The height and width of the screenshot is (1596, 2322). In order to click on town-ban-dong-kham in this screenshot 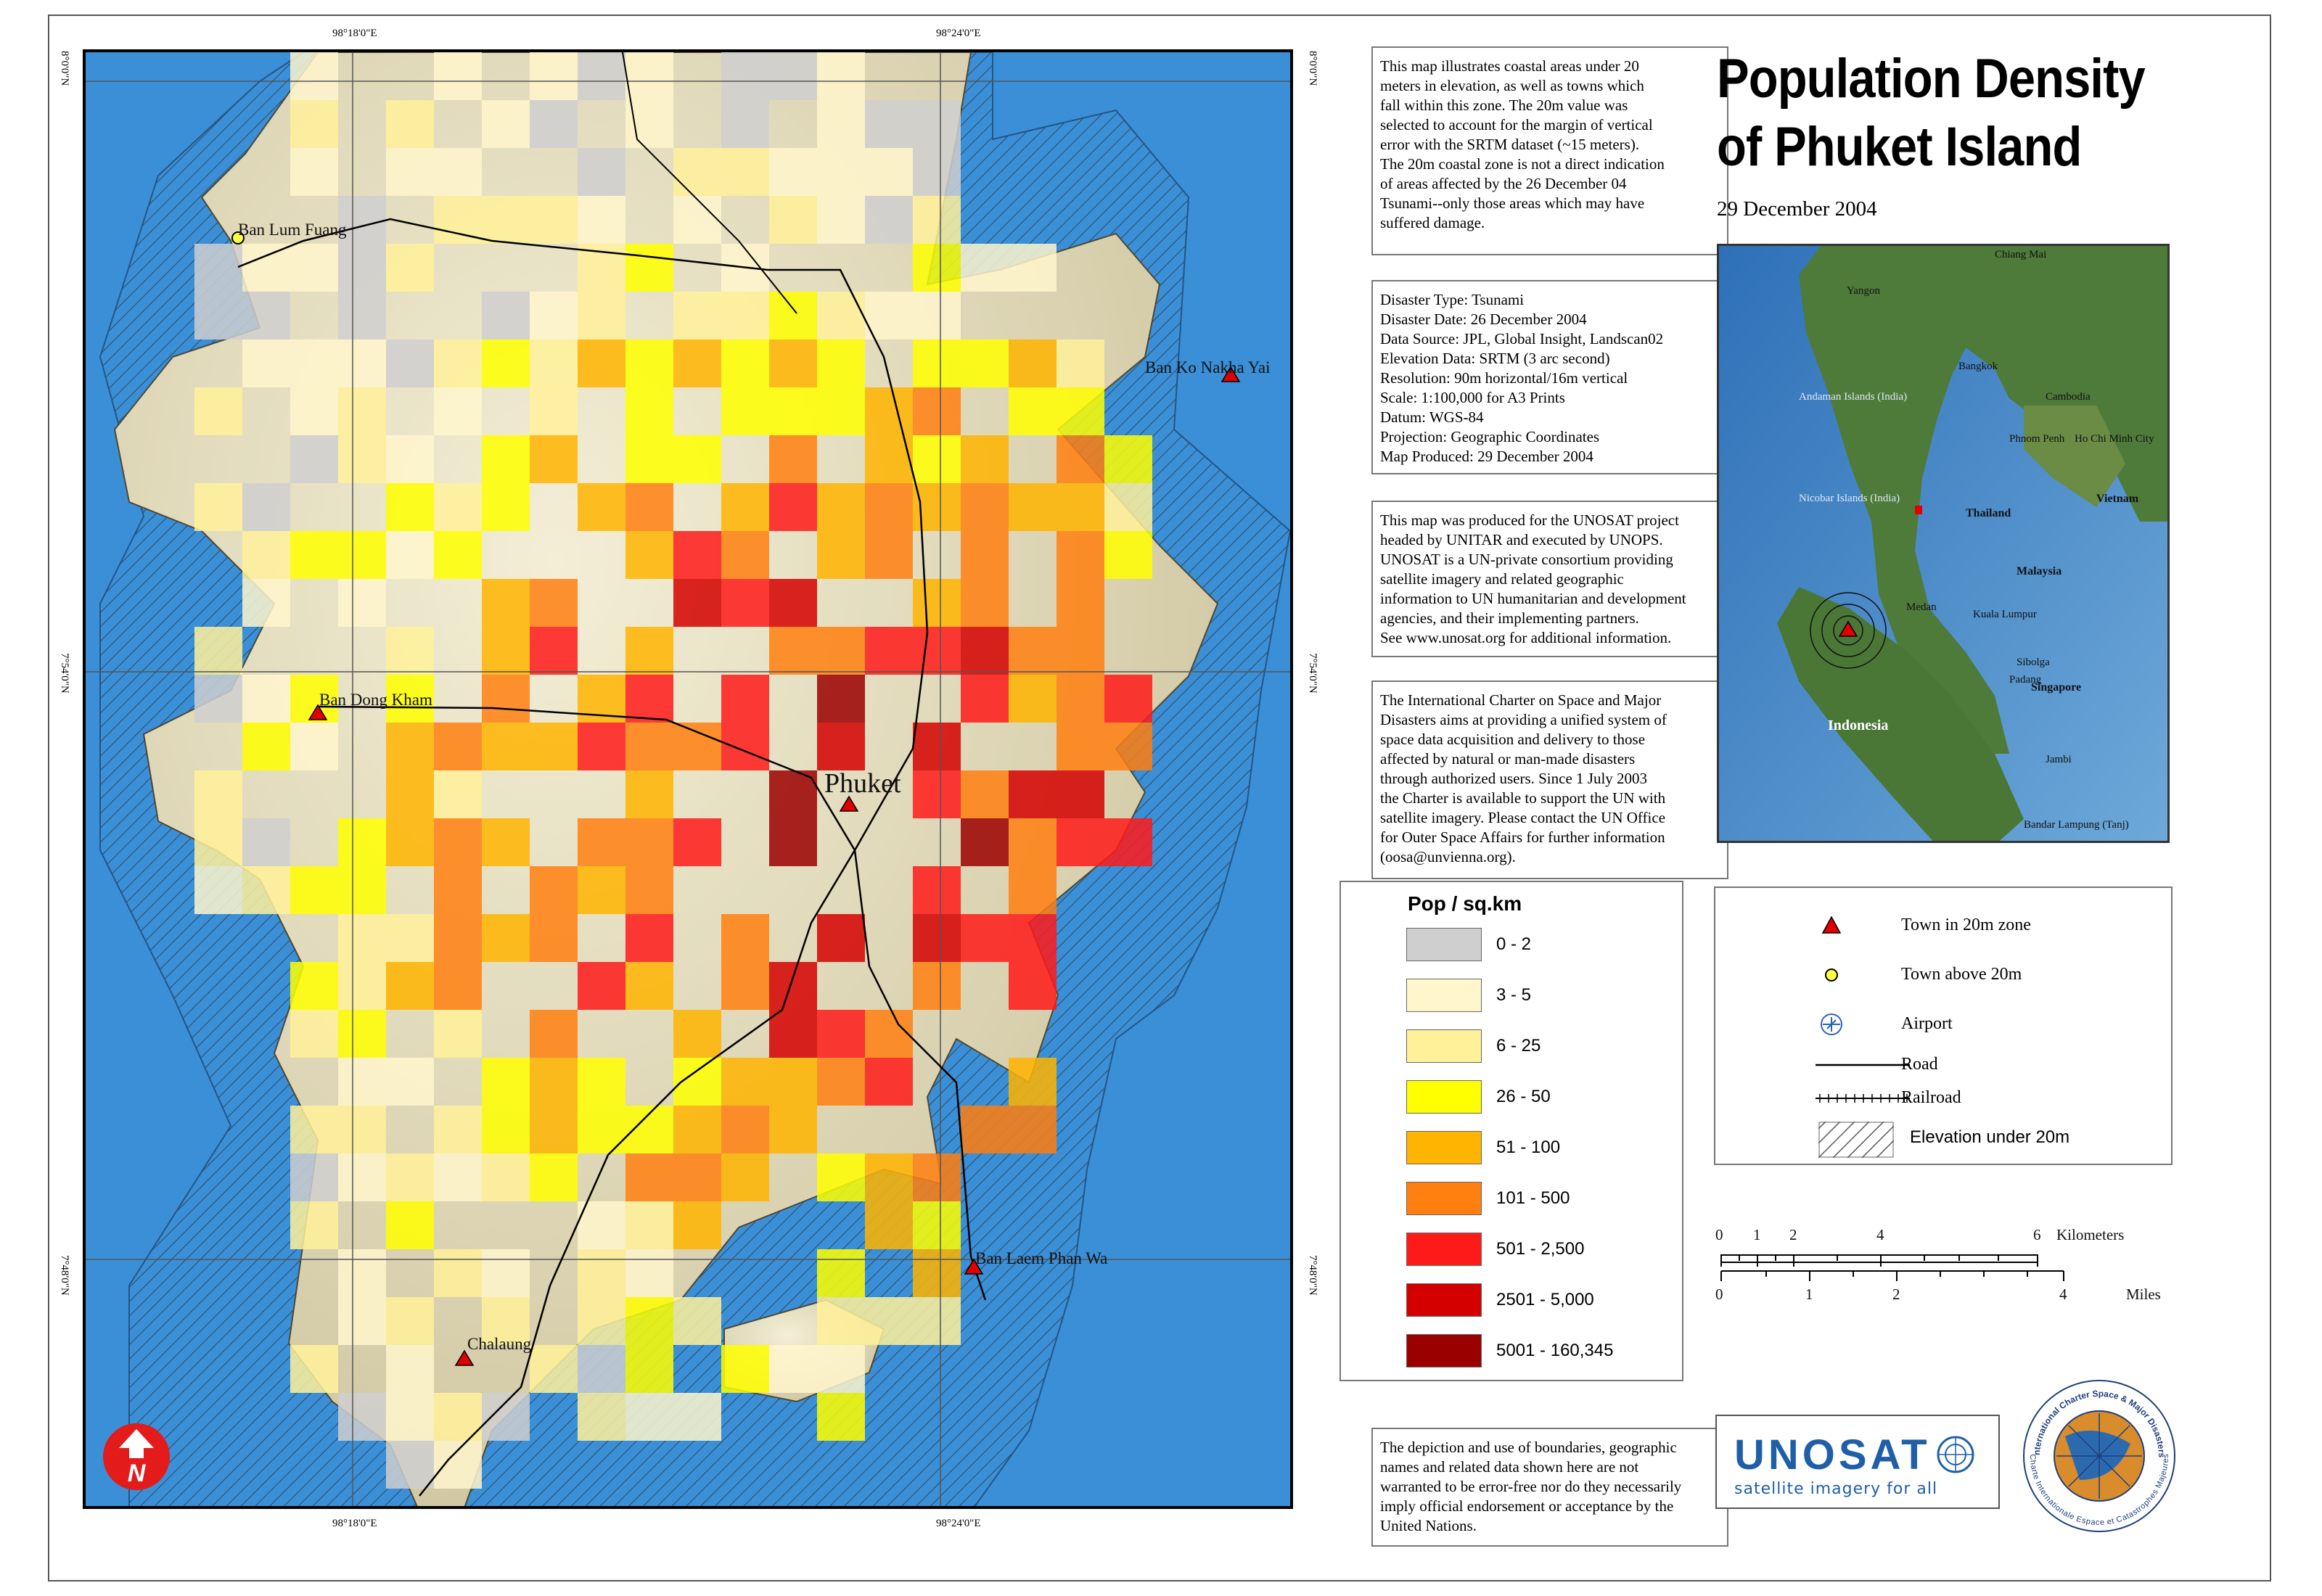, I will do `click(318, 712)`.